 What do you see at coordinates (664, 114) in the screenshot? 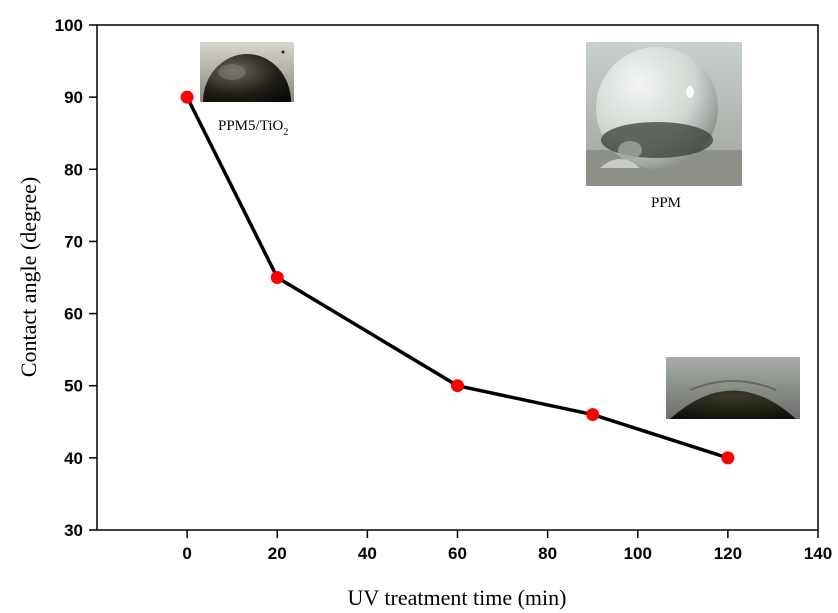
I see `inset-photo-ppm` at bounding box center [664, 114].